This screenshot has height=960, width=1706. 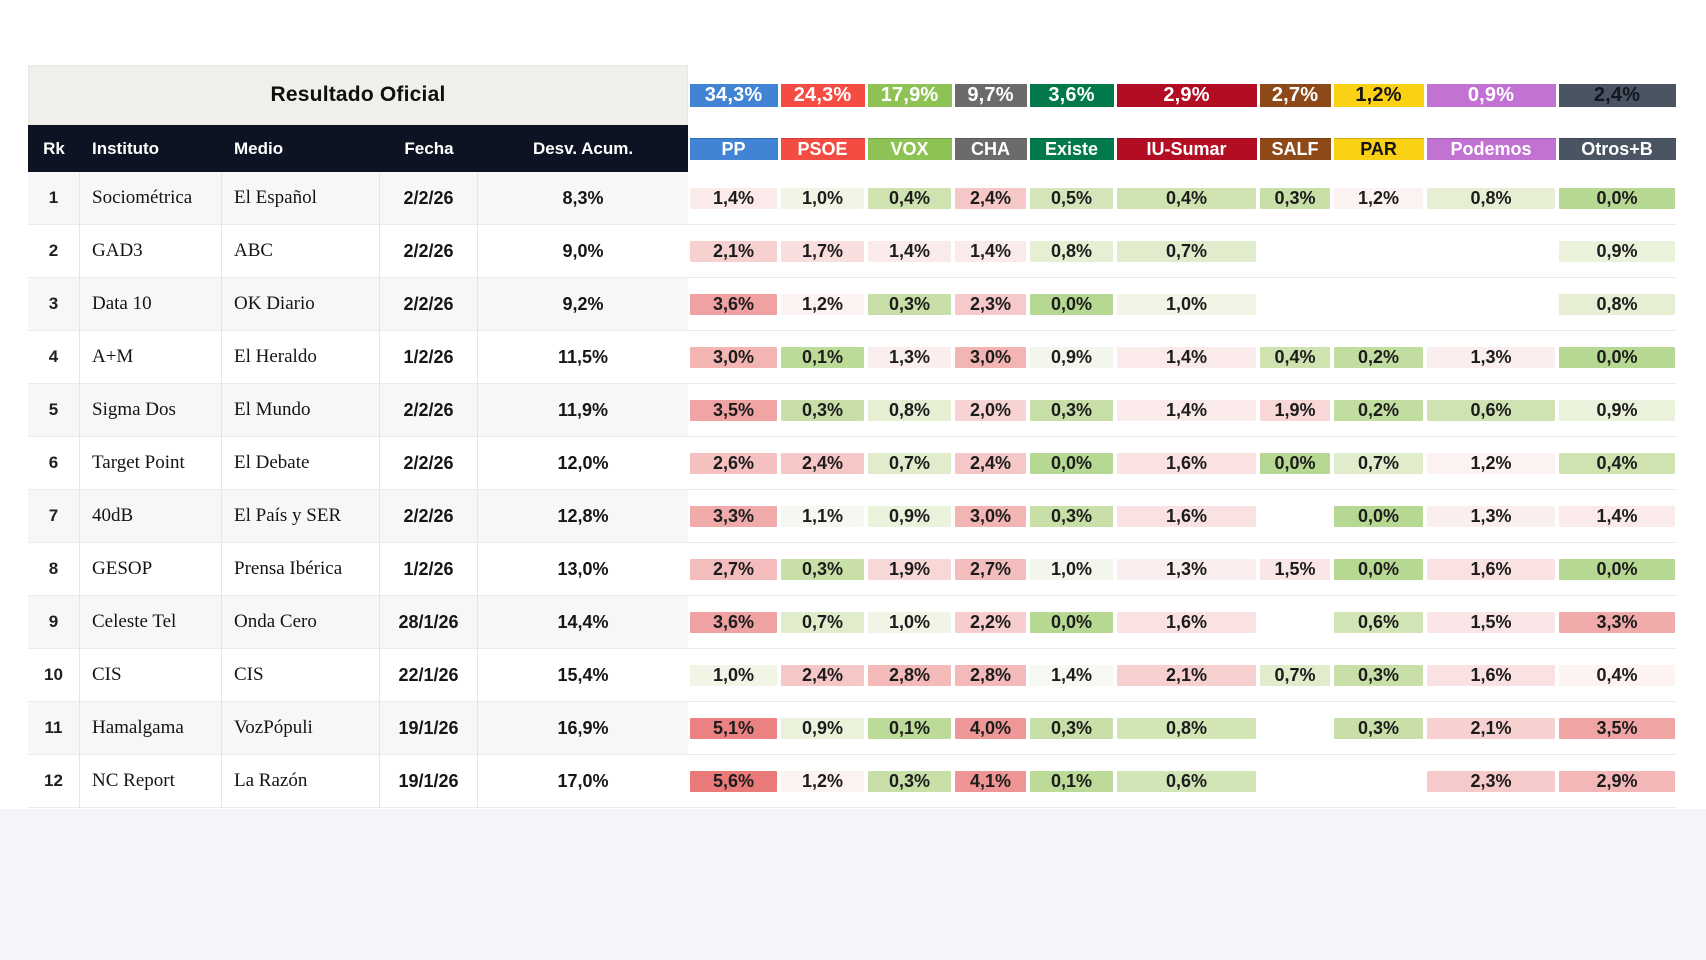 What do you see at coordinates (823, 463) in the screenshot?
I see `heat-cell-PSOE: 2,4%` at bounding box center [823, 463].